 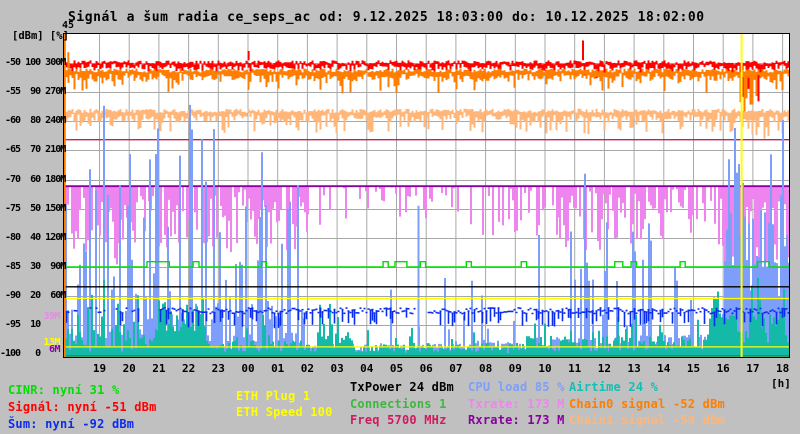 I want to click on y-tick-row: -95 10, so click(x=33, y=324).